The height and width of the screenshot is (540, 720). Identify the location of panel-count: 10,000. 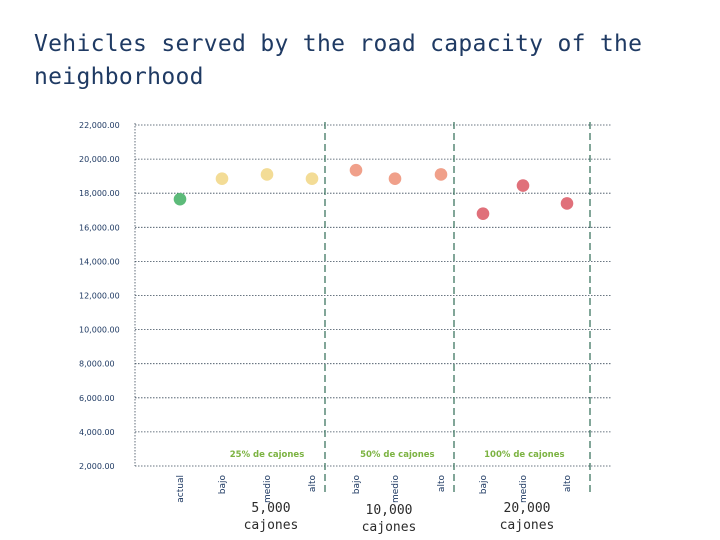
(389, 510).